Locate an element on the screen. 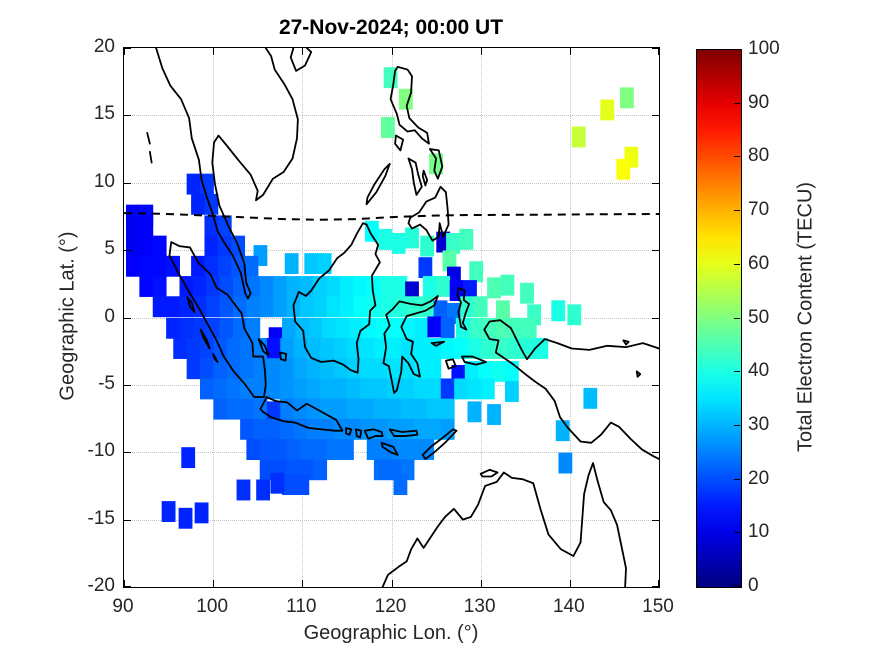  coastline-bali is located at coordinates (348, 431).